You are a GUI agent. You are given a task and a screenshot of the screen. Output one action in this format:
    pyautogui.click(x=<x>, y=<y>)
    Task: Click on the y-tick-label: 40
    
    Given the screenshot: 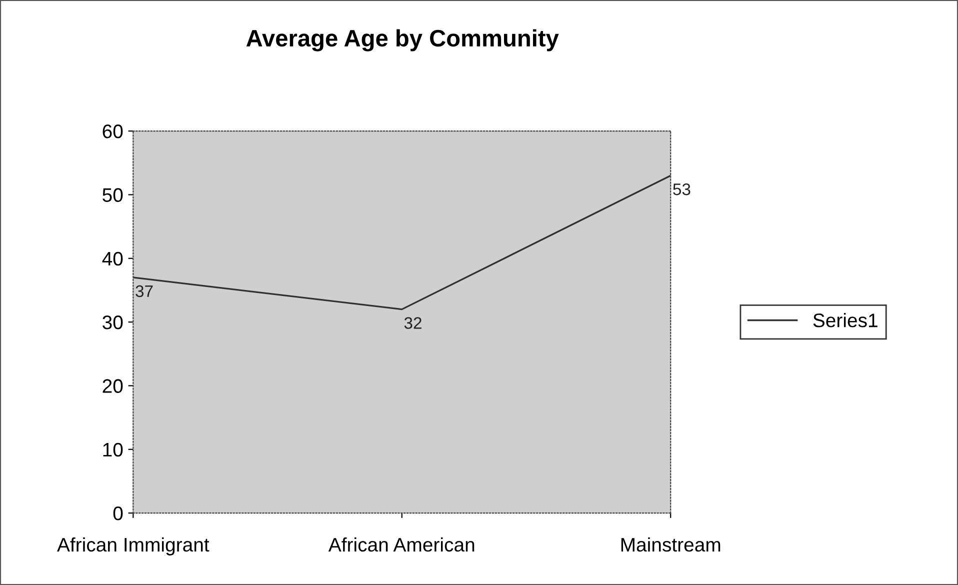 What is the action you would take?
    pyautogui.click(x=112, y=259)
    